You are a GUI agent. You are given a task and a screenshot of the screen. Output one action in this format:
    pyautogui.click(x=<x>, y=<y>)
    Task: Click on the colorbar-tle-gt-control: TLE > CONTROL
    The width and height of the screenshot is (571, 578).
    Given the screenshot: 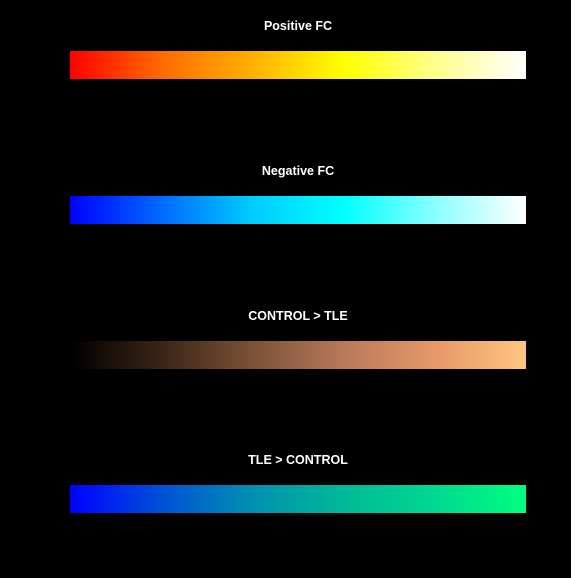 What is the action you would take?
    pyautogui.click(x=285, y=493)
    